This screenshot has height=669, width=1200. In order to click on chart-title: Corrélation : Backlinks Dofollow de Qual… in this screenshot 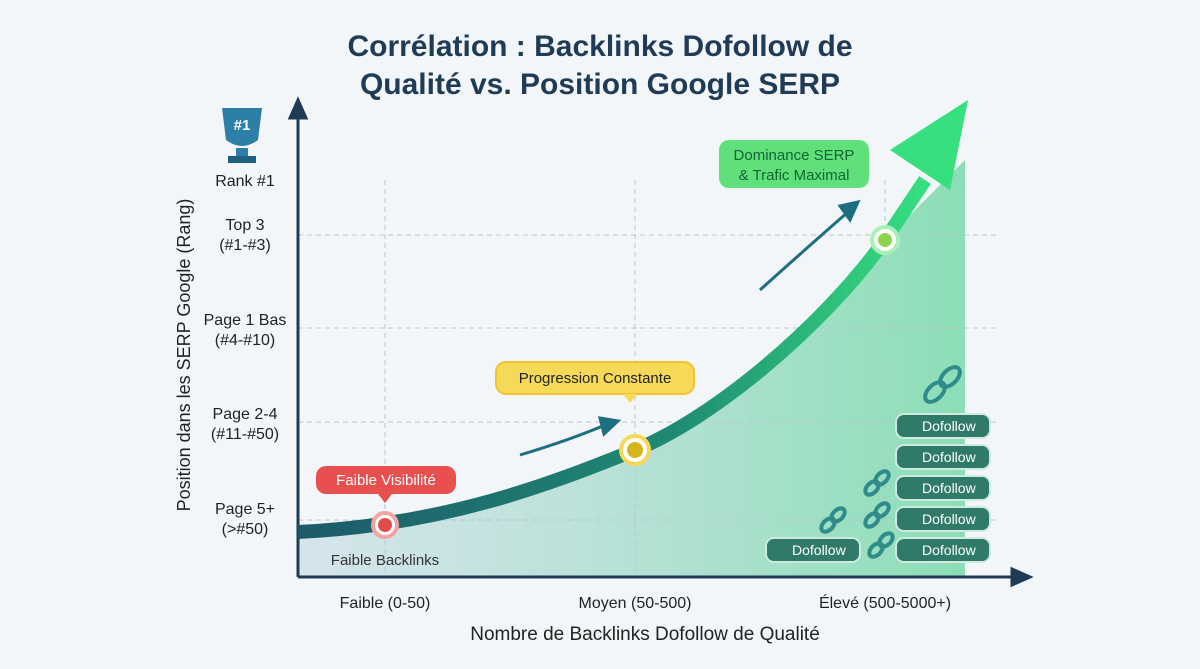, I will do `click(600, 65)`.